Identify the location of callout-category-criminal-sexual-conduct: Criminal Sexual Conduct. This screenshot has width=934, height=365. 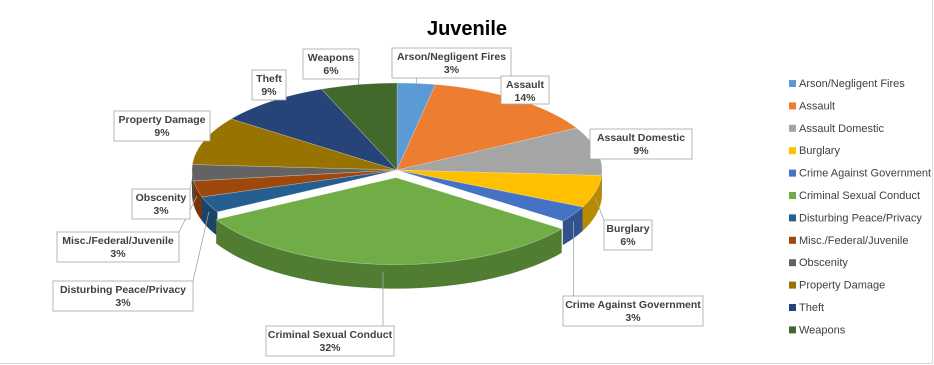
(330, 335).